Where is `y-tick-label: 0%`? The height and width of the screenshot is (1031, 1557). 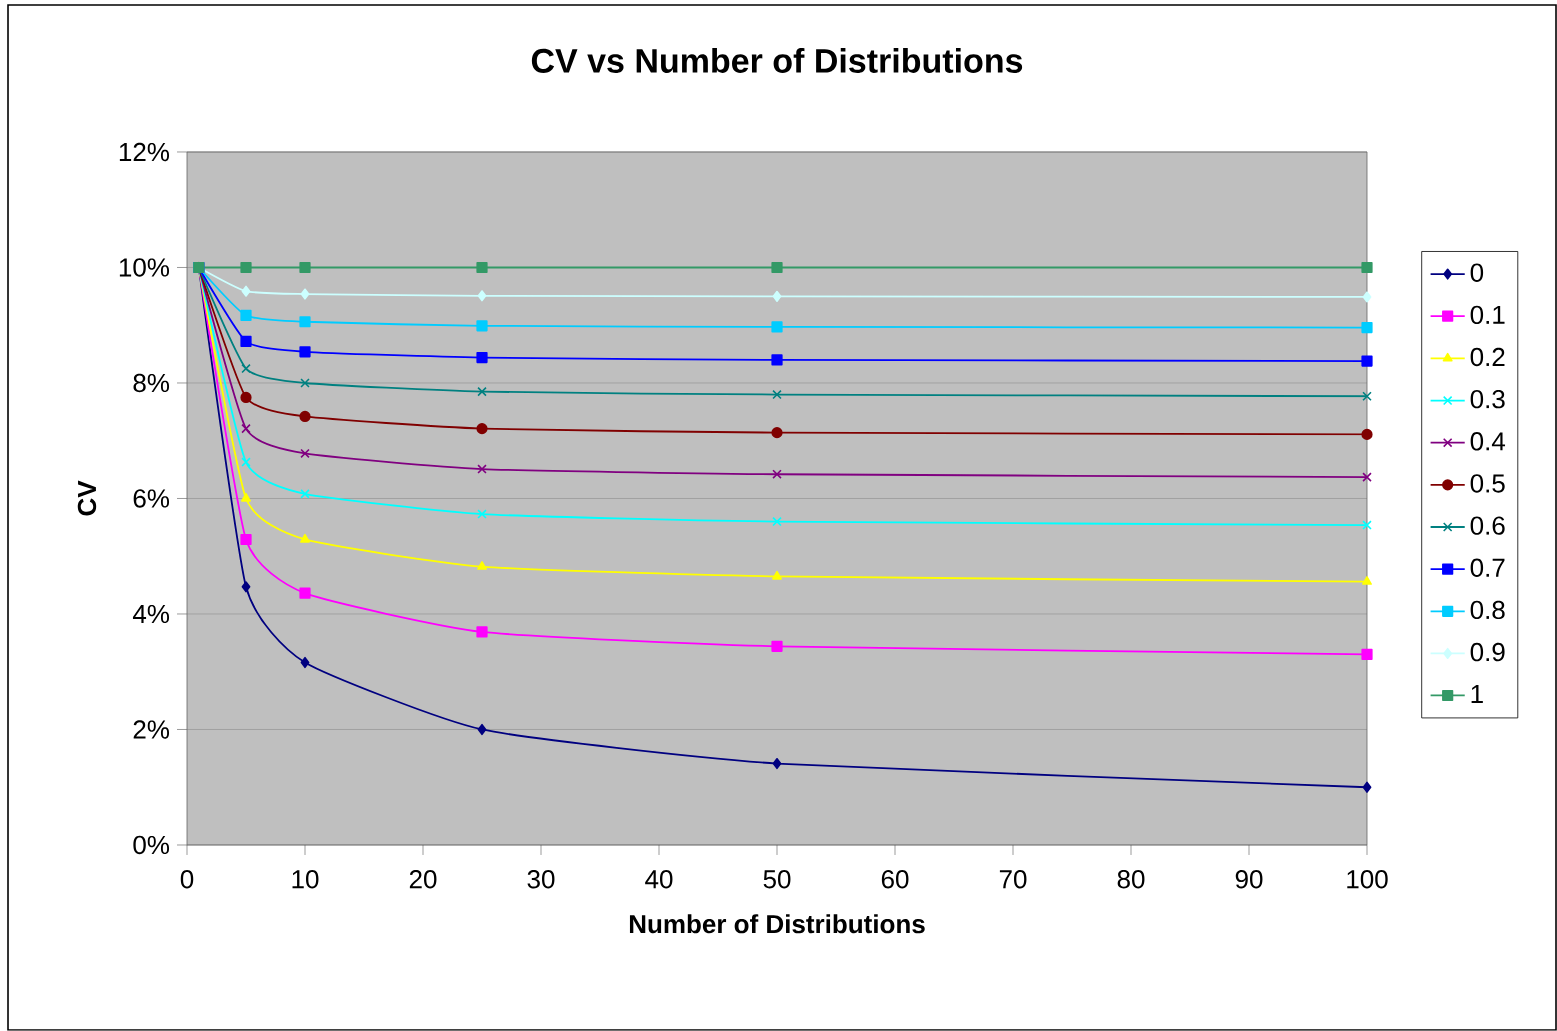 y-tick-label: 0% is located at coordinates (151, 845).